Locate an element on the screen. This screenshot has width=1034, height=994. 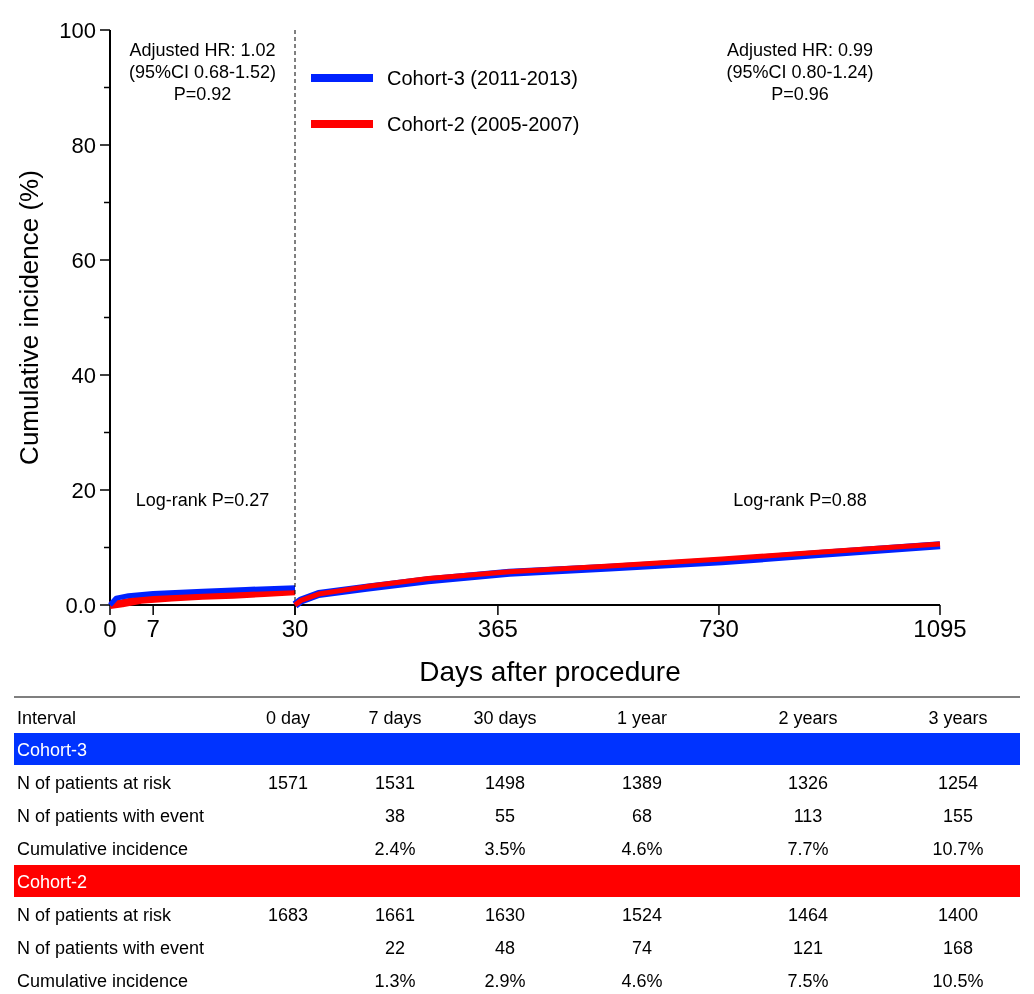
text: 1.3% is located at coordinates (395, 981).